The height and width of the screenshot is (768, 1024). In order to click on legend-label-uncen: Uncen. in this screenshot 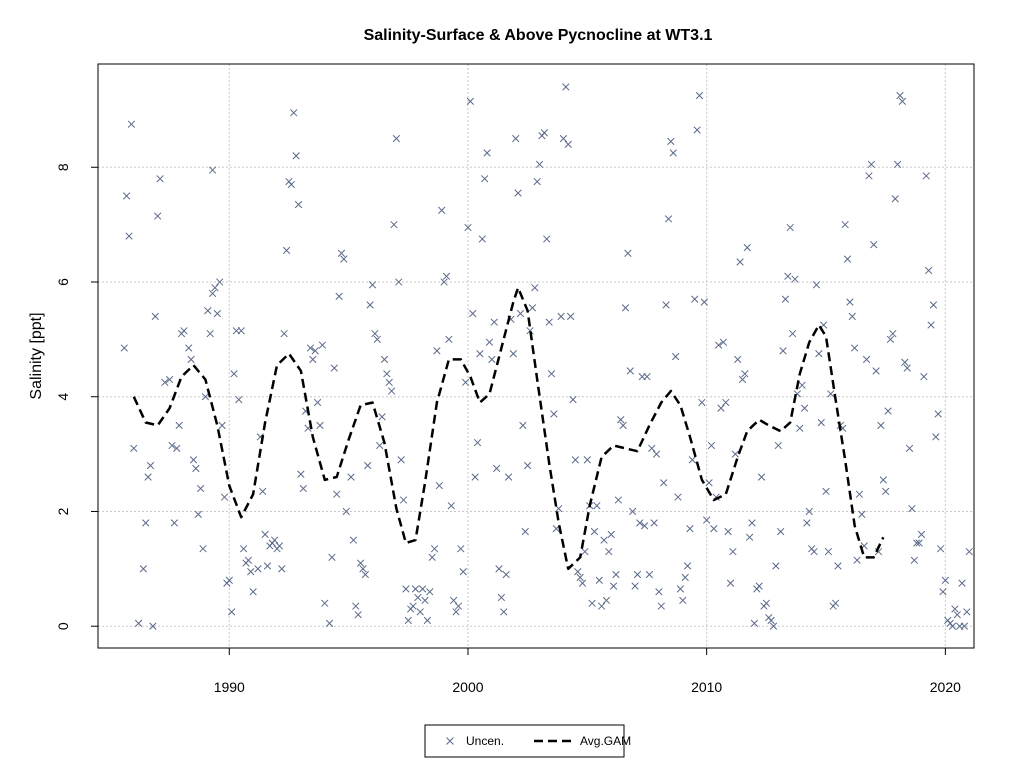, I will do `click(485, 741)`.